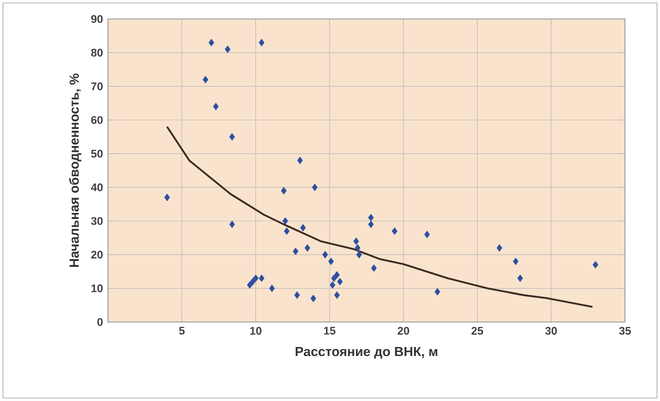 Image resolution: width=660 pixels, height=401 pixels. What do you see at coordinates (97, 86) in the screenshot?
I see `y-tick-label: 70` at bounding box center [97, 86].